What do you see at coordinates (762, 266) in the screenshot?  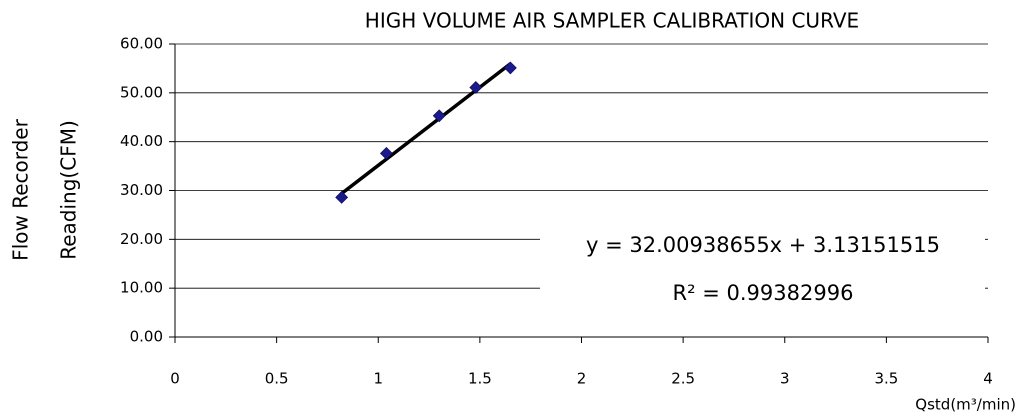 I see `equation-box` at bounding box center [762, 266].